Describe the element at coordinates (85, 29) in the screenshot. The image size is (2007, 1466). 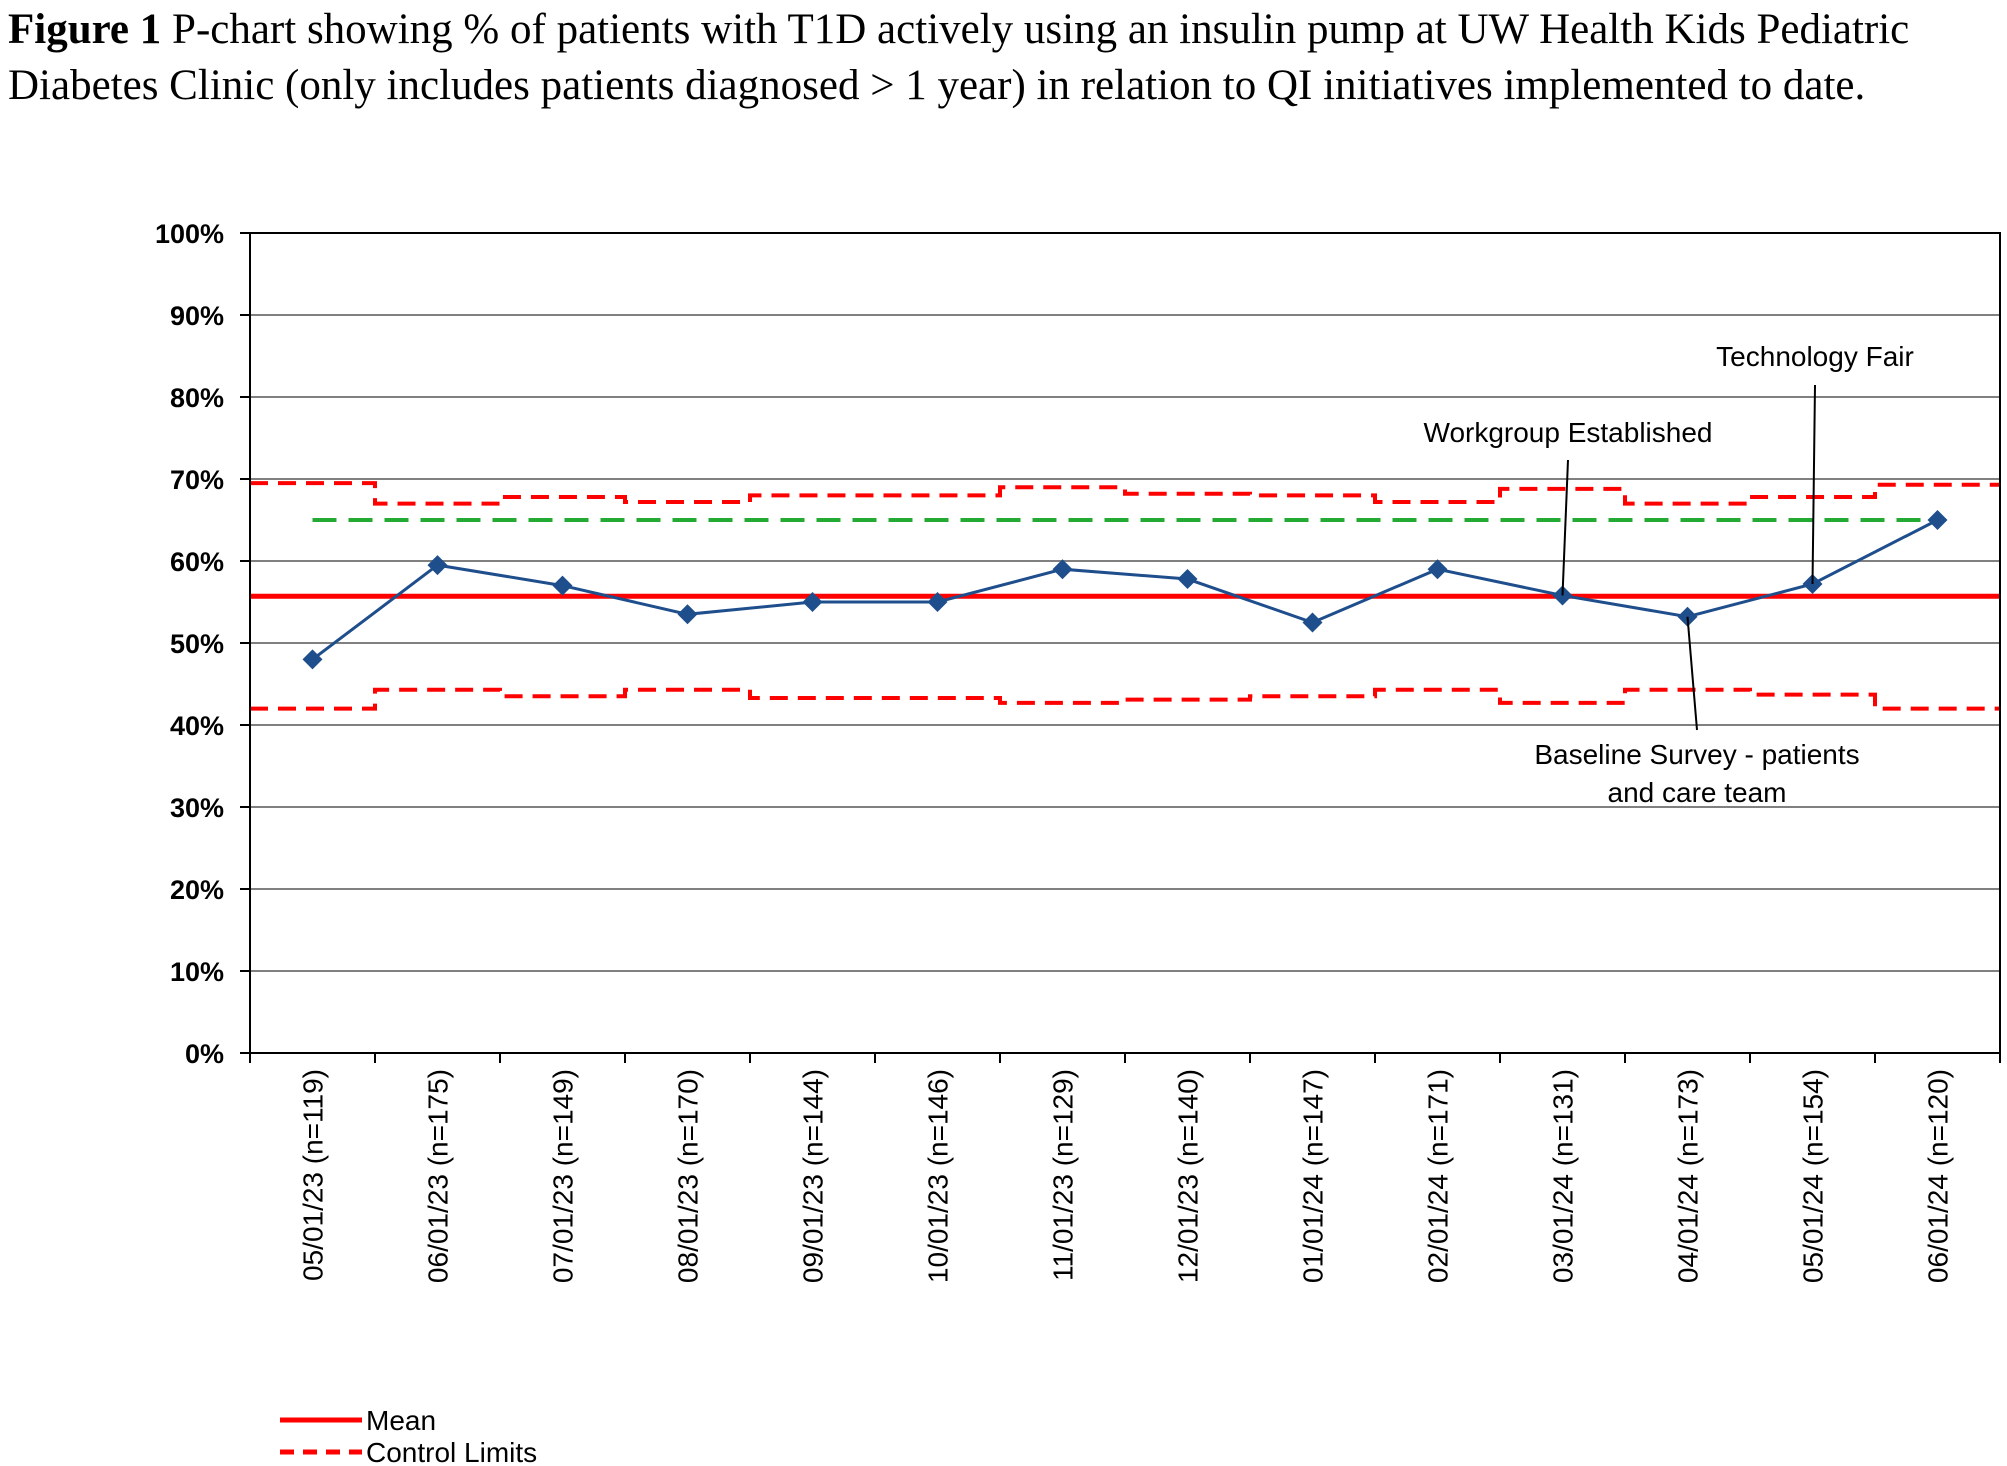
I see `figure-label: Figure 1` at that location.